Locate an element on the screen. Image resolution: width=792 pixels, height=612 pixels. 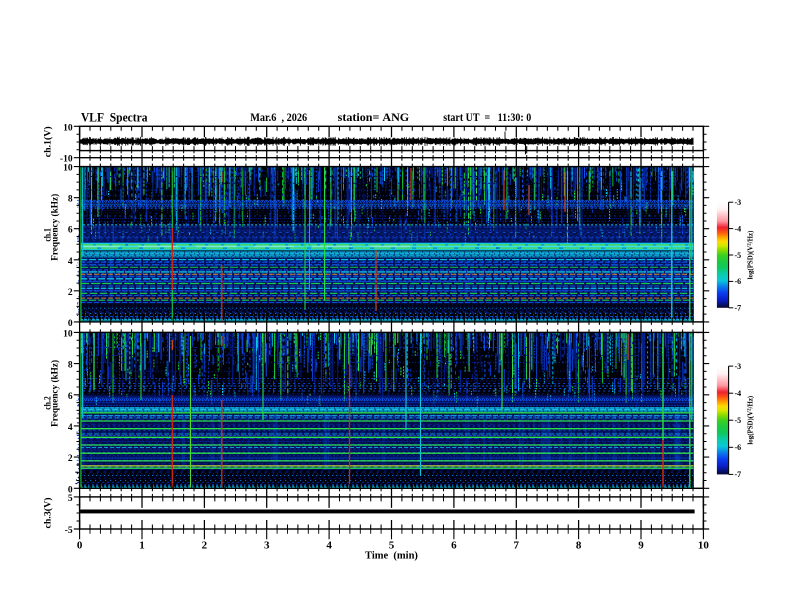
svg-text: station= ANG is located at coordinates (374, 117).